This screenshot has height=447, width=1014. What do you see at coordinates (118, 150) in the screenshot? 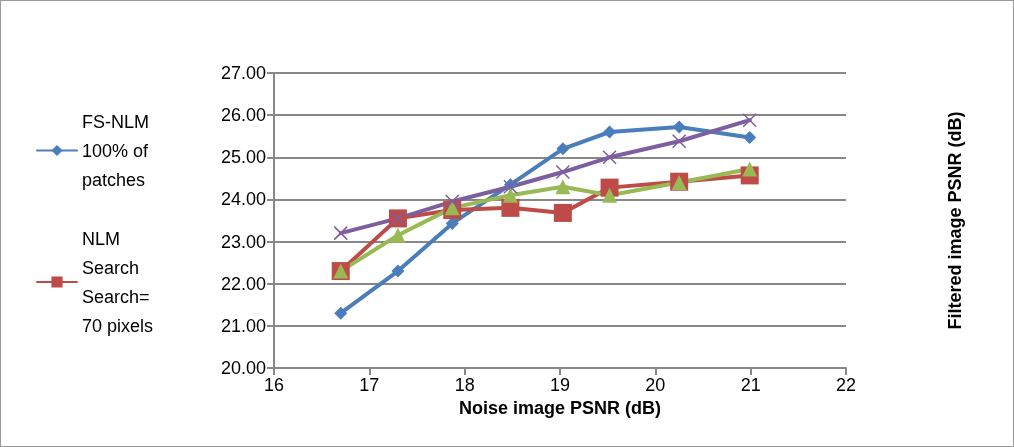
I see `legend-label: FS-NLM 100% of patches` at bounding box center [118, 150].